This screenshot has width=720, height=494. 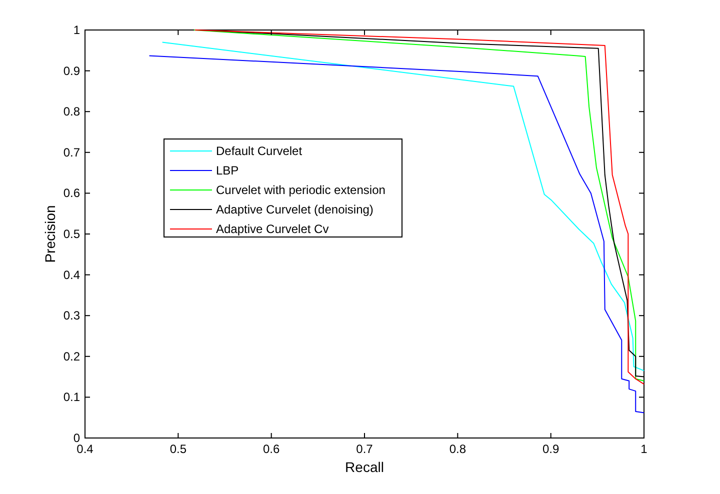 What do you see at coordinates (76, 438) in the screenshot?
I see `y-tick-label: 0` at bounding box center [76, 438].